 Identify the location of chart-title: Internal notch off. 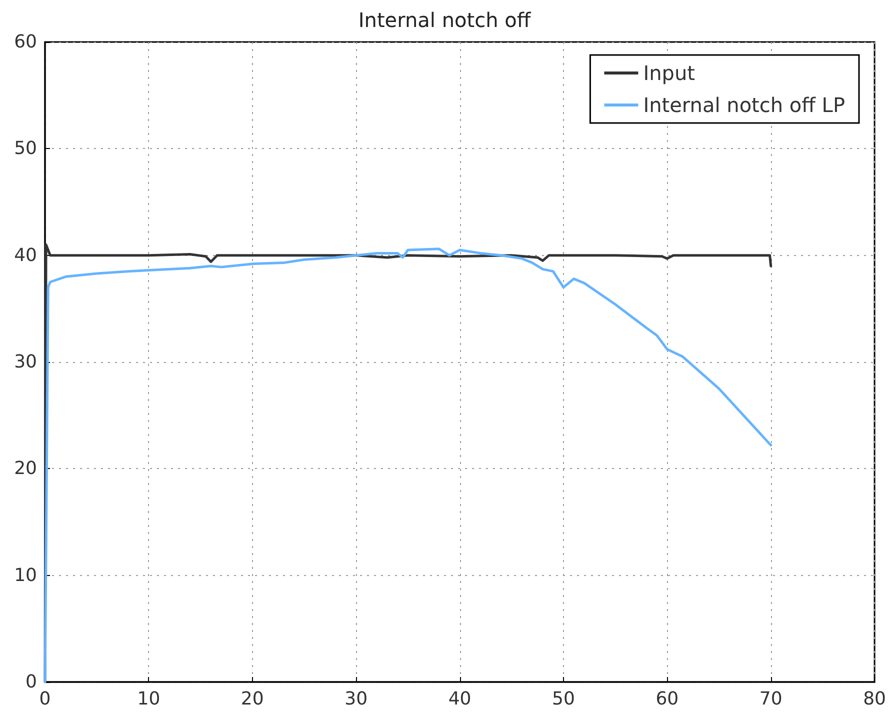
(445, 20).